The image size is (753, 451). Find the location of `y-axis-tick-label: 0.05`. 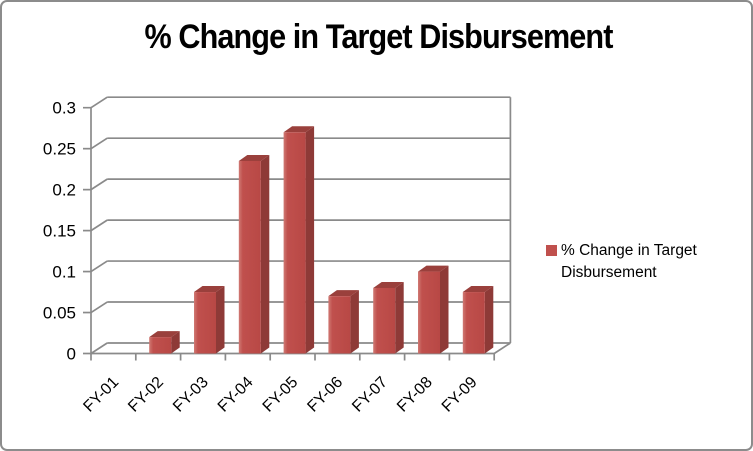

y-axis-tick-label: 0.05 is located at coordinates (59, 313).